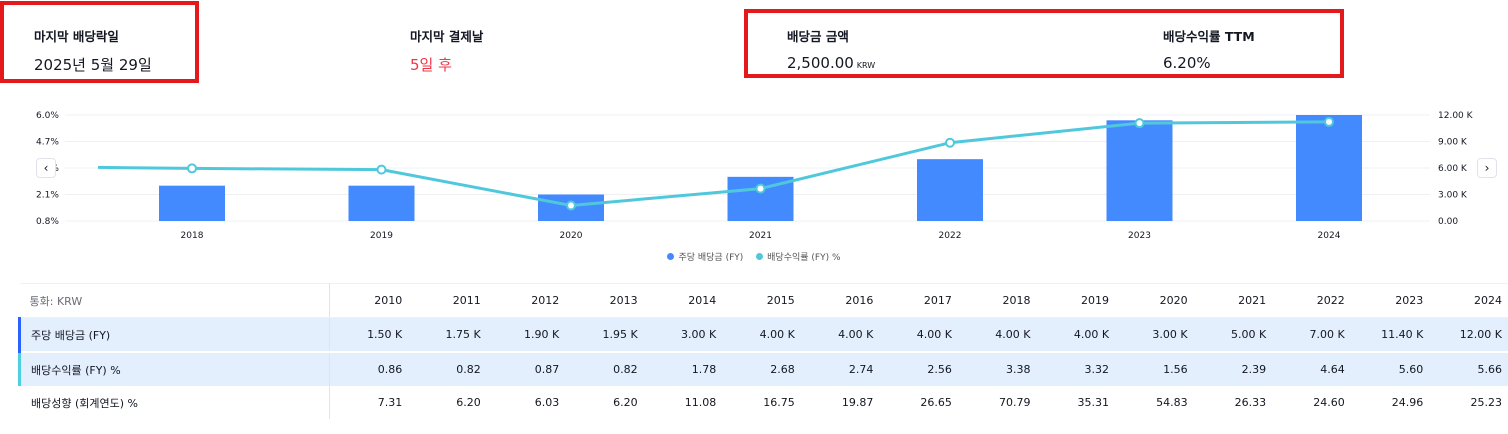 Image resolution: width=1508 pixels, height=434 pixels. I want to click on legend-item-bar: 주당 배당금 (FY), so click(705, 256).